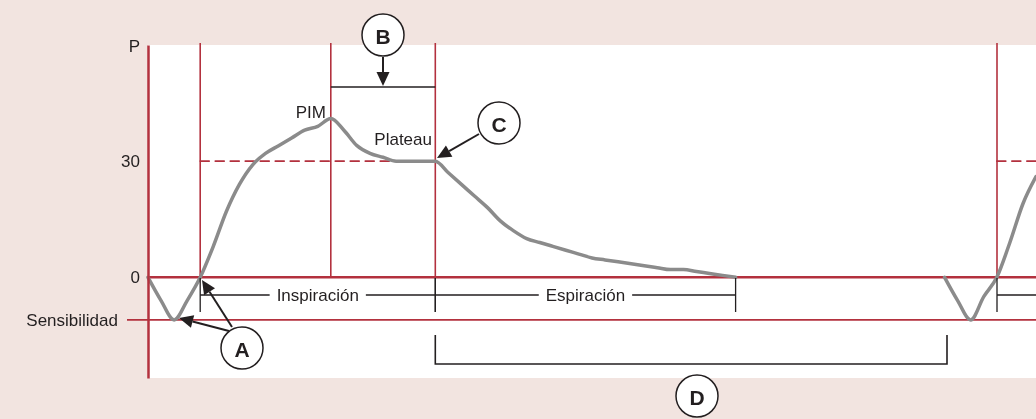 Image resolution: width=1036 pixels, height=419 pixels. What do you see at coordinates (134, 46) in the screenshot?
I see `y-axis-title: P` at bounding box center [134, 46].